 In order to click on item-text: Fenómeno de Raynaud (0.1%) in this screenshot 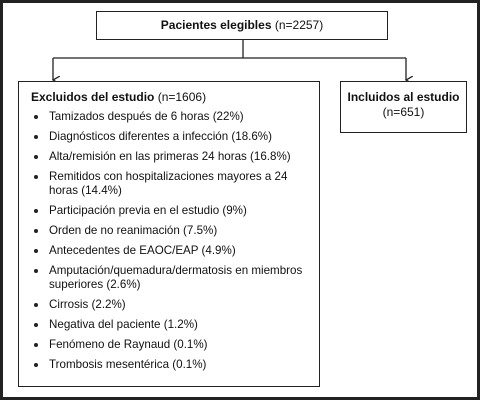, I will do `click(128, 344)`.